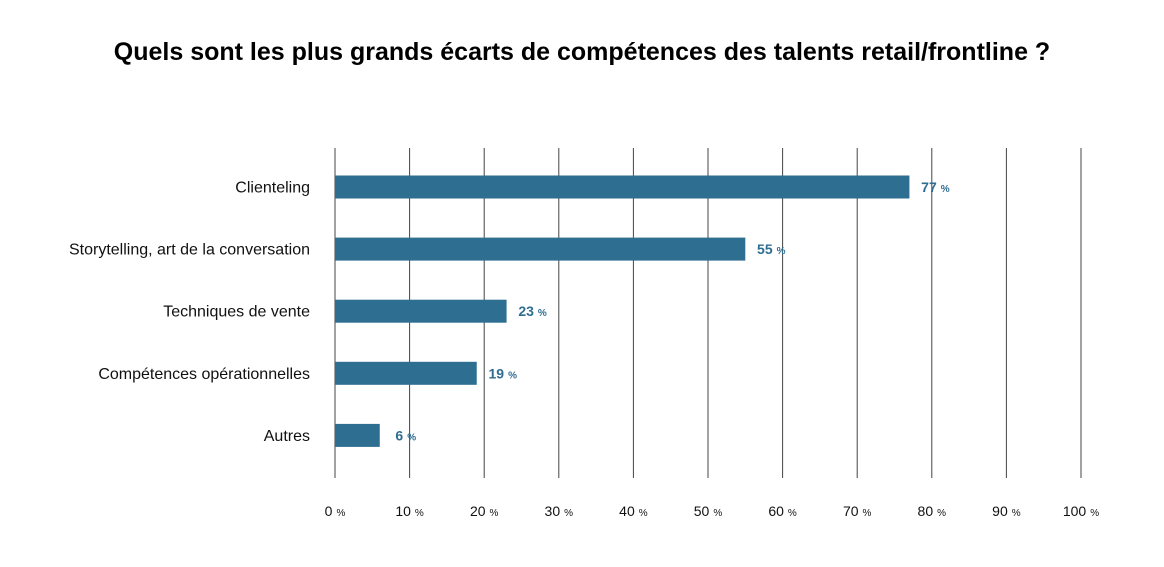 The height and width of the screenshot is (567, 1164). What do you see at coordinates (1081, 511) in the screenshot?
I see `x-tick-label-100: 100%` at bounding box center [1081, 511].